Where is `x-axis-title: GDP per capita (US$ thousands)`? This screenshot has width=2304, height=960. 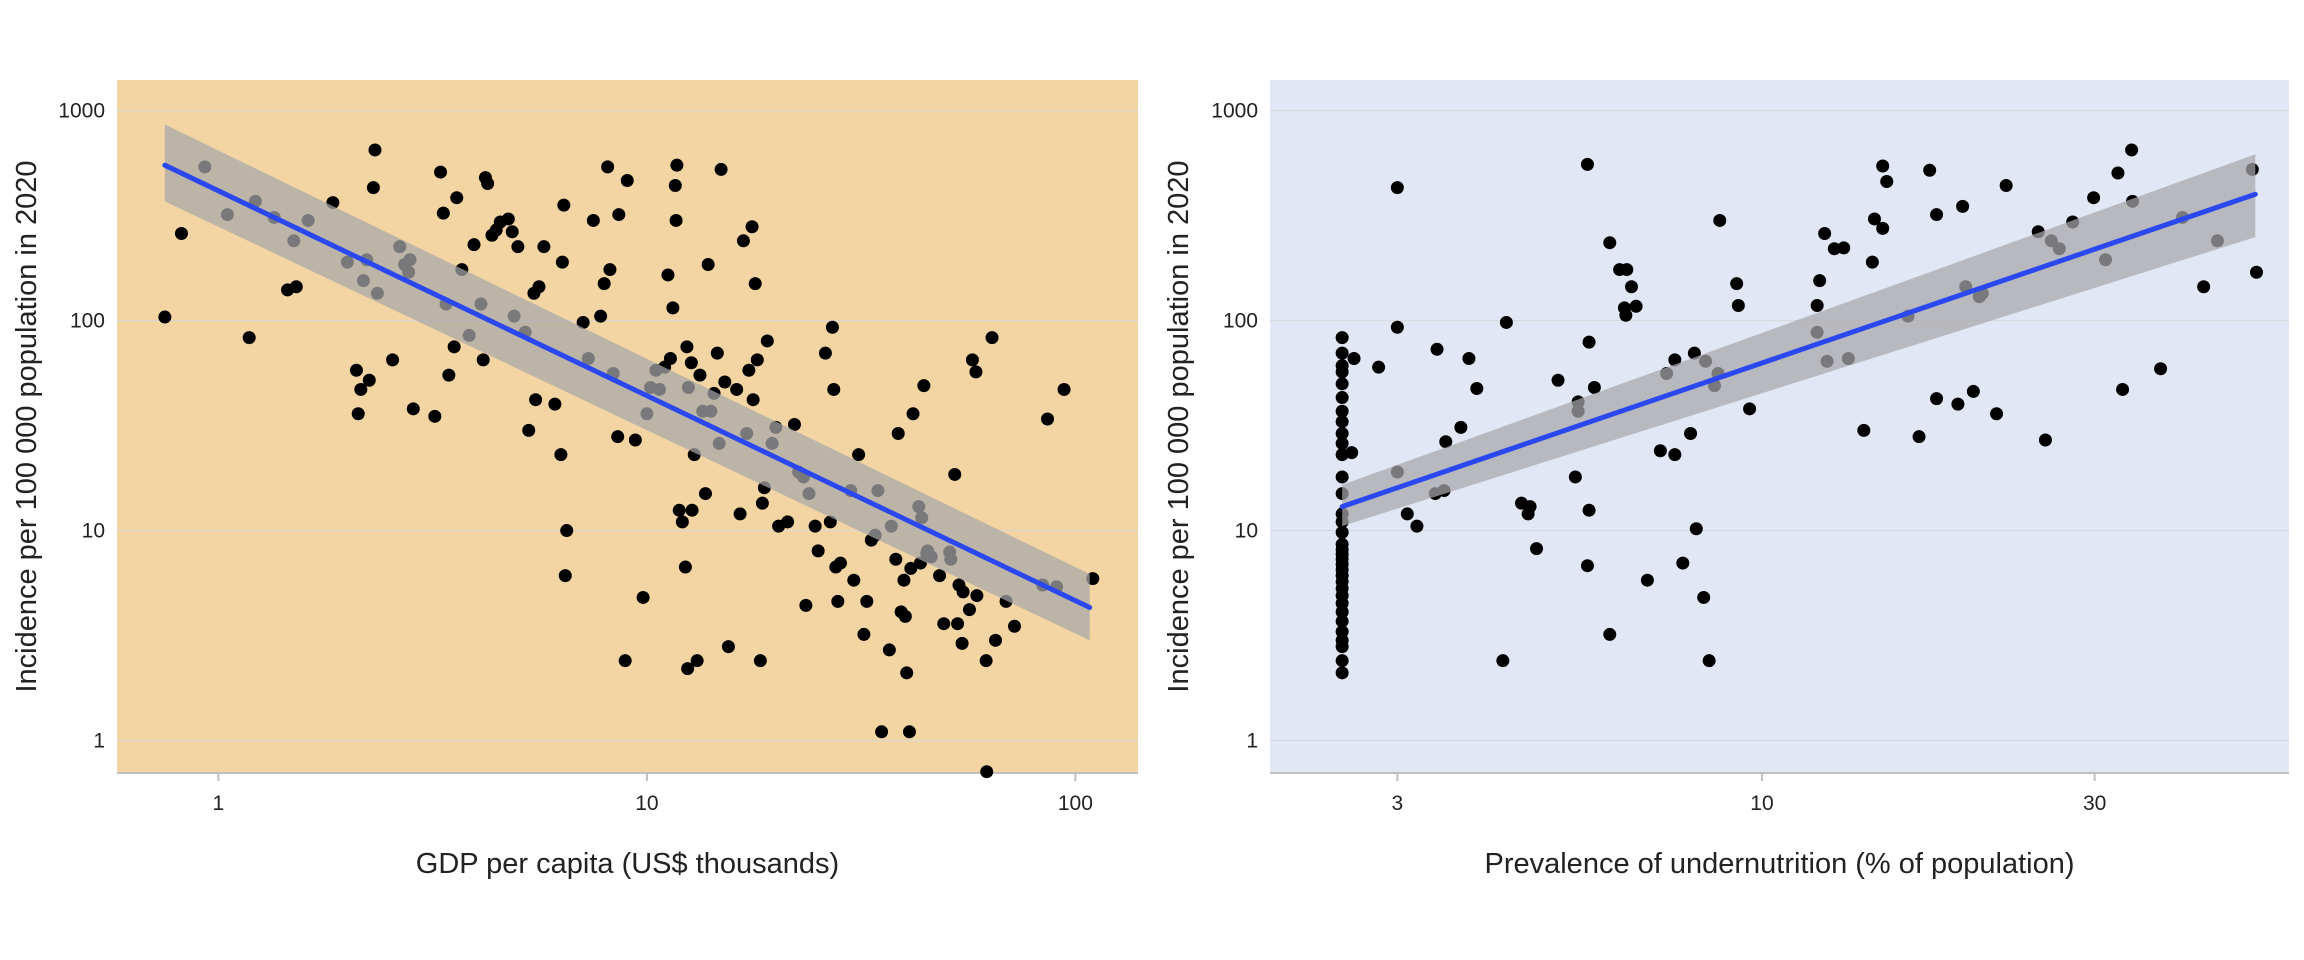
x-axis-title: GDP per capita (US$ thousands) is located at coordinates (627, 864).